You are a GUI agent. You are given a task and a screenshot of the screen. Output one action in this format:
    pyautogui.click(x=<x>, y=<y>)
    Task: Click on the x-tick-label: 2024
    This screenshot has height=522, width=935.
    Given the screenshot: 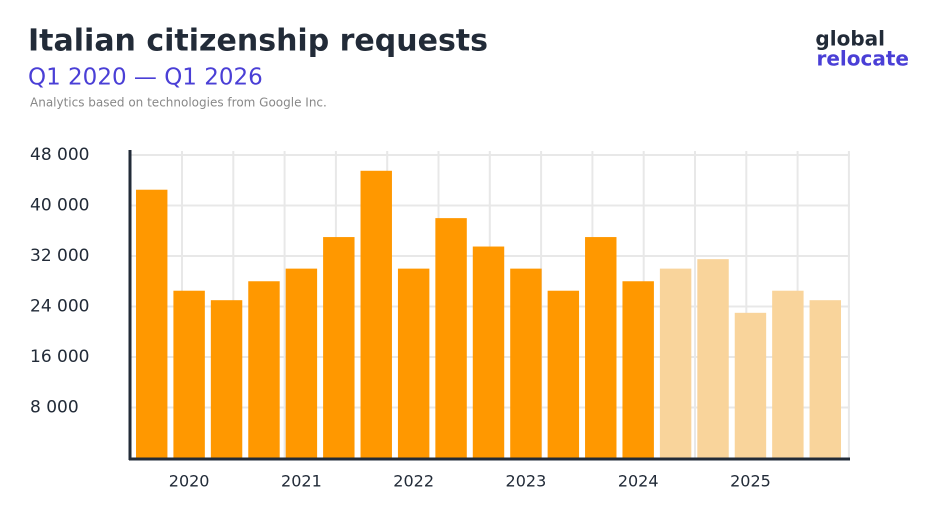 What is the action you would take?
    pyautogui.click(x=638, y=481)
    